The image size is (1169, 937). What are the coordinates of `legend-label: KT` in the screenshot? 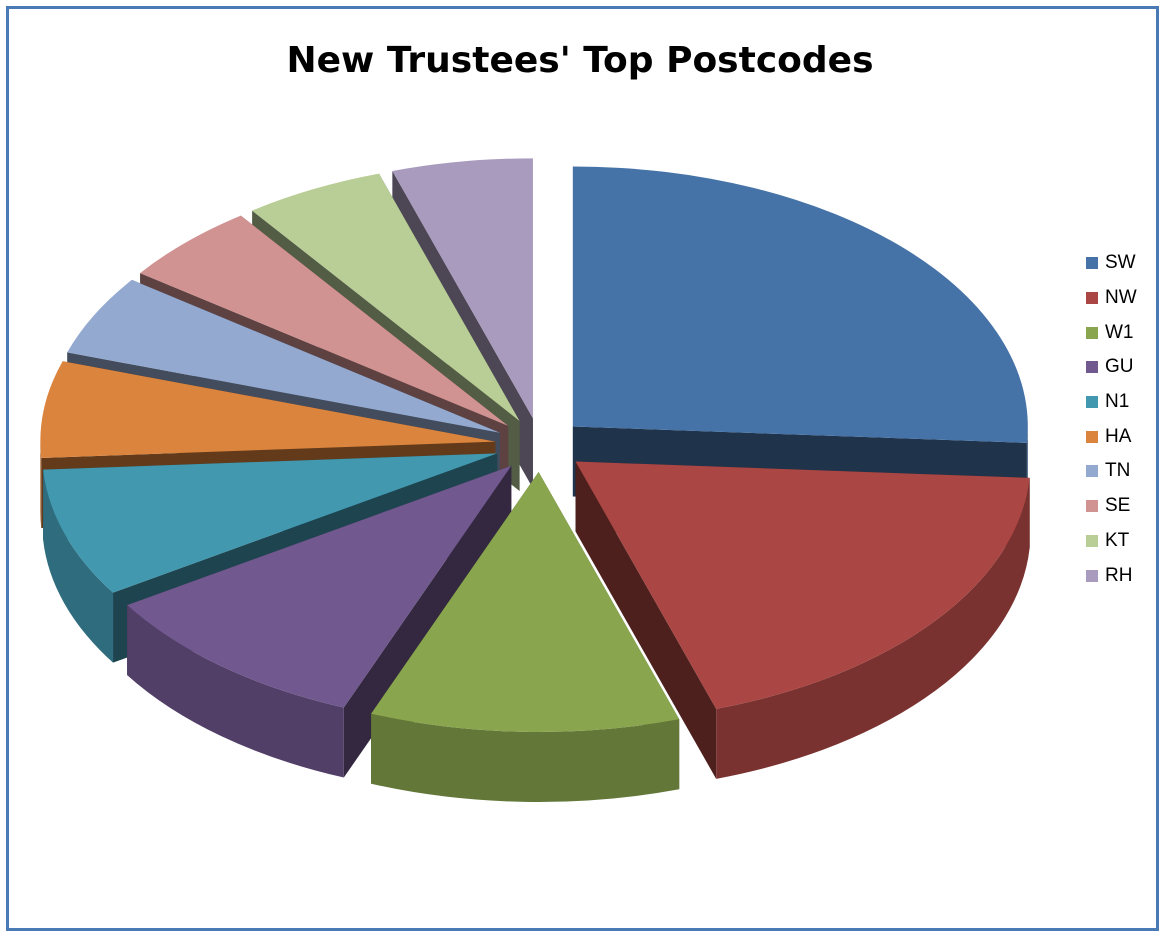 It's located at (1117, 540).